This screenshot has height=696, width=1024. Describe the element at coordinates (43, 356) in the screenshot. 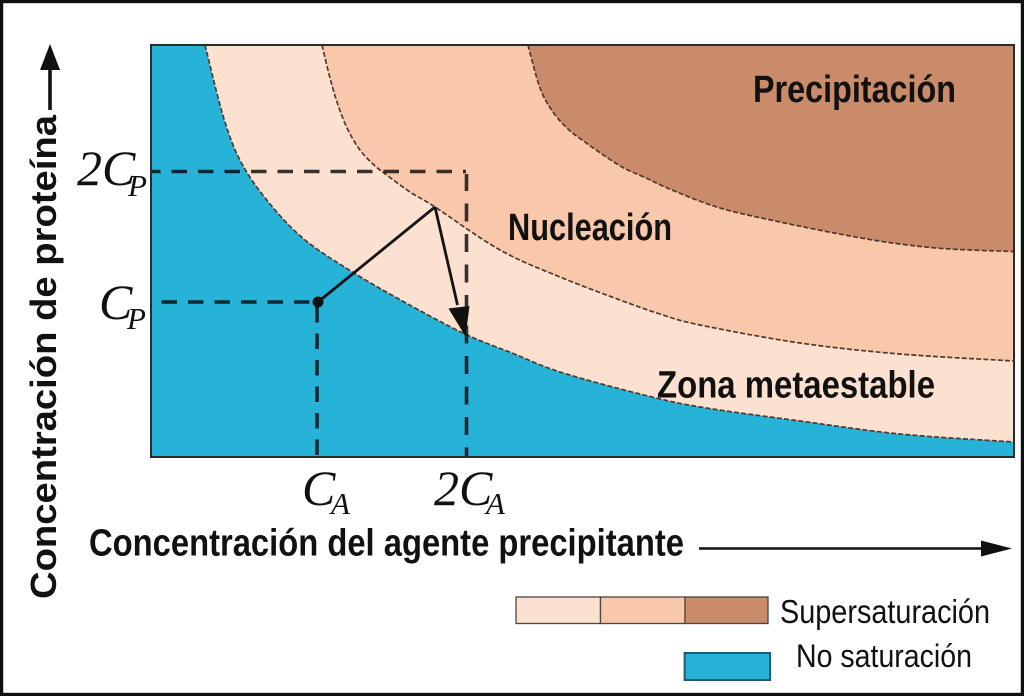

I see `svg-text: Concentración de proteína` at that location.